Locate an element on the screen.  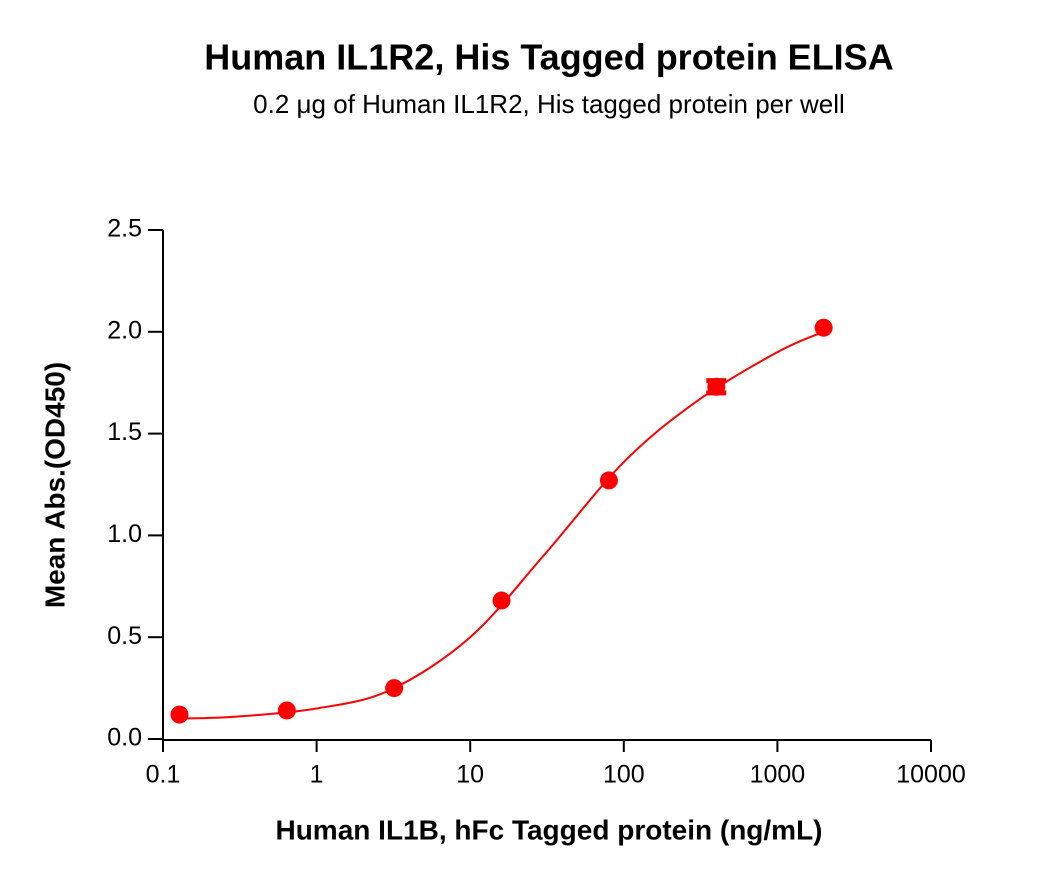
x-axis-label: Human IL1B, hFc Tagged protein (ng/mL) is located at coordinates (548, 829).